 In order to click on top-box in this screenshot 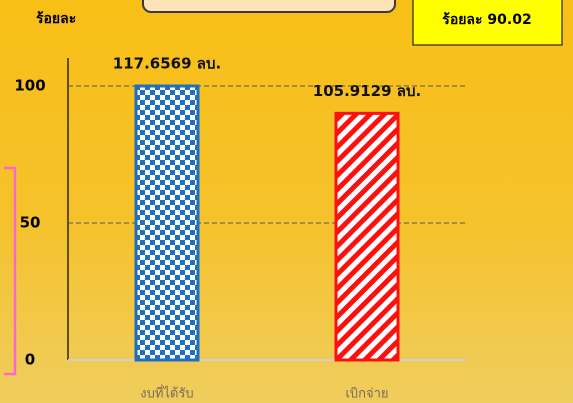, I will do `click(269, 6)`.